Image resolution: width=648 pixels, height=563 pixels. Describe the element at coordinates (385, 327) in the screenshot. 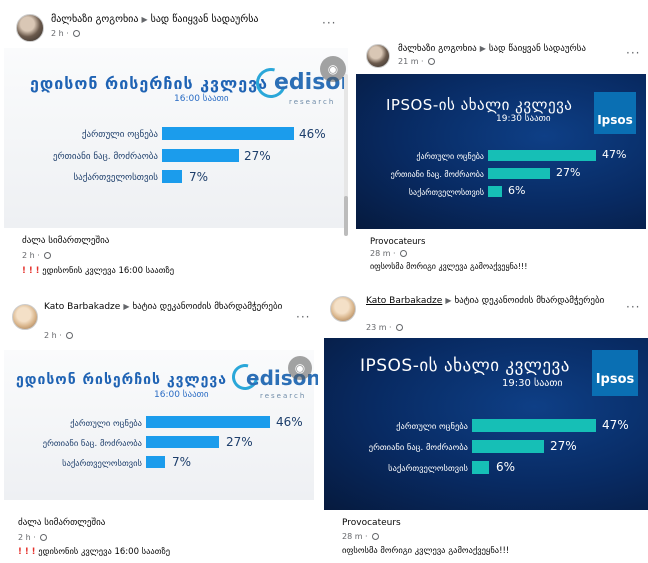

I see `post-time: 23 m ·` at that location.